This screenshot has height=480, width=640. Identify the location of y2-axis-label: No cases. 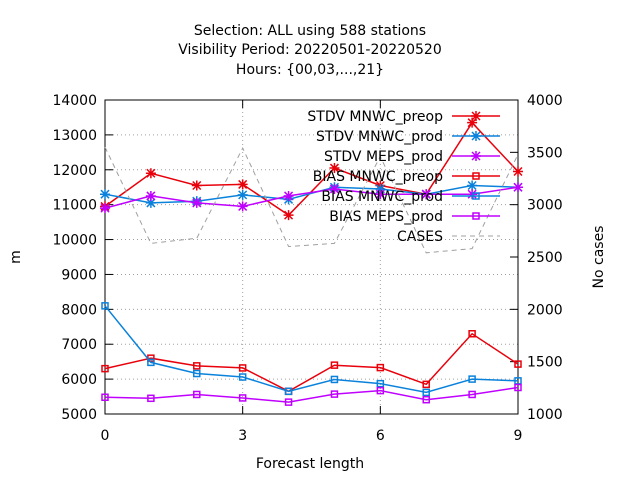
(599, 257).